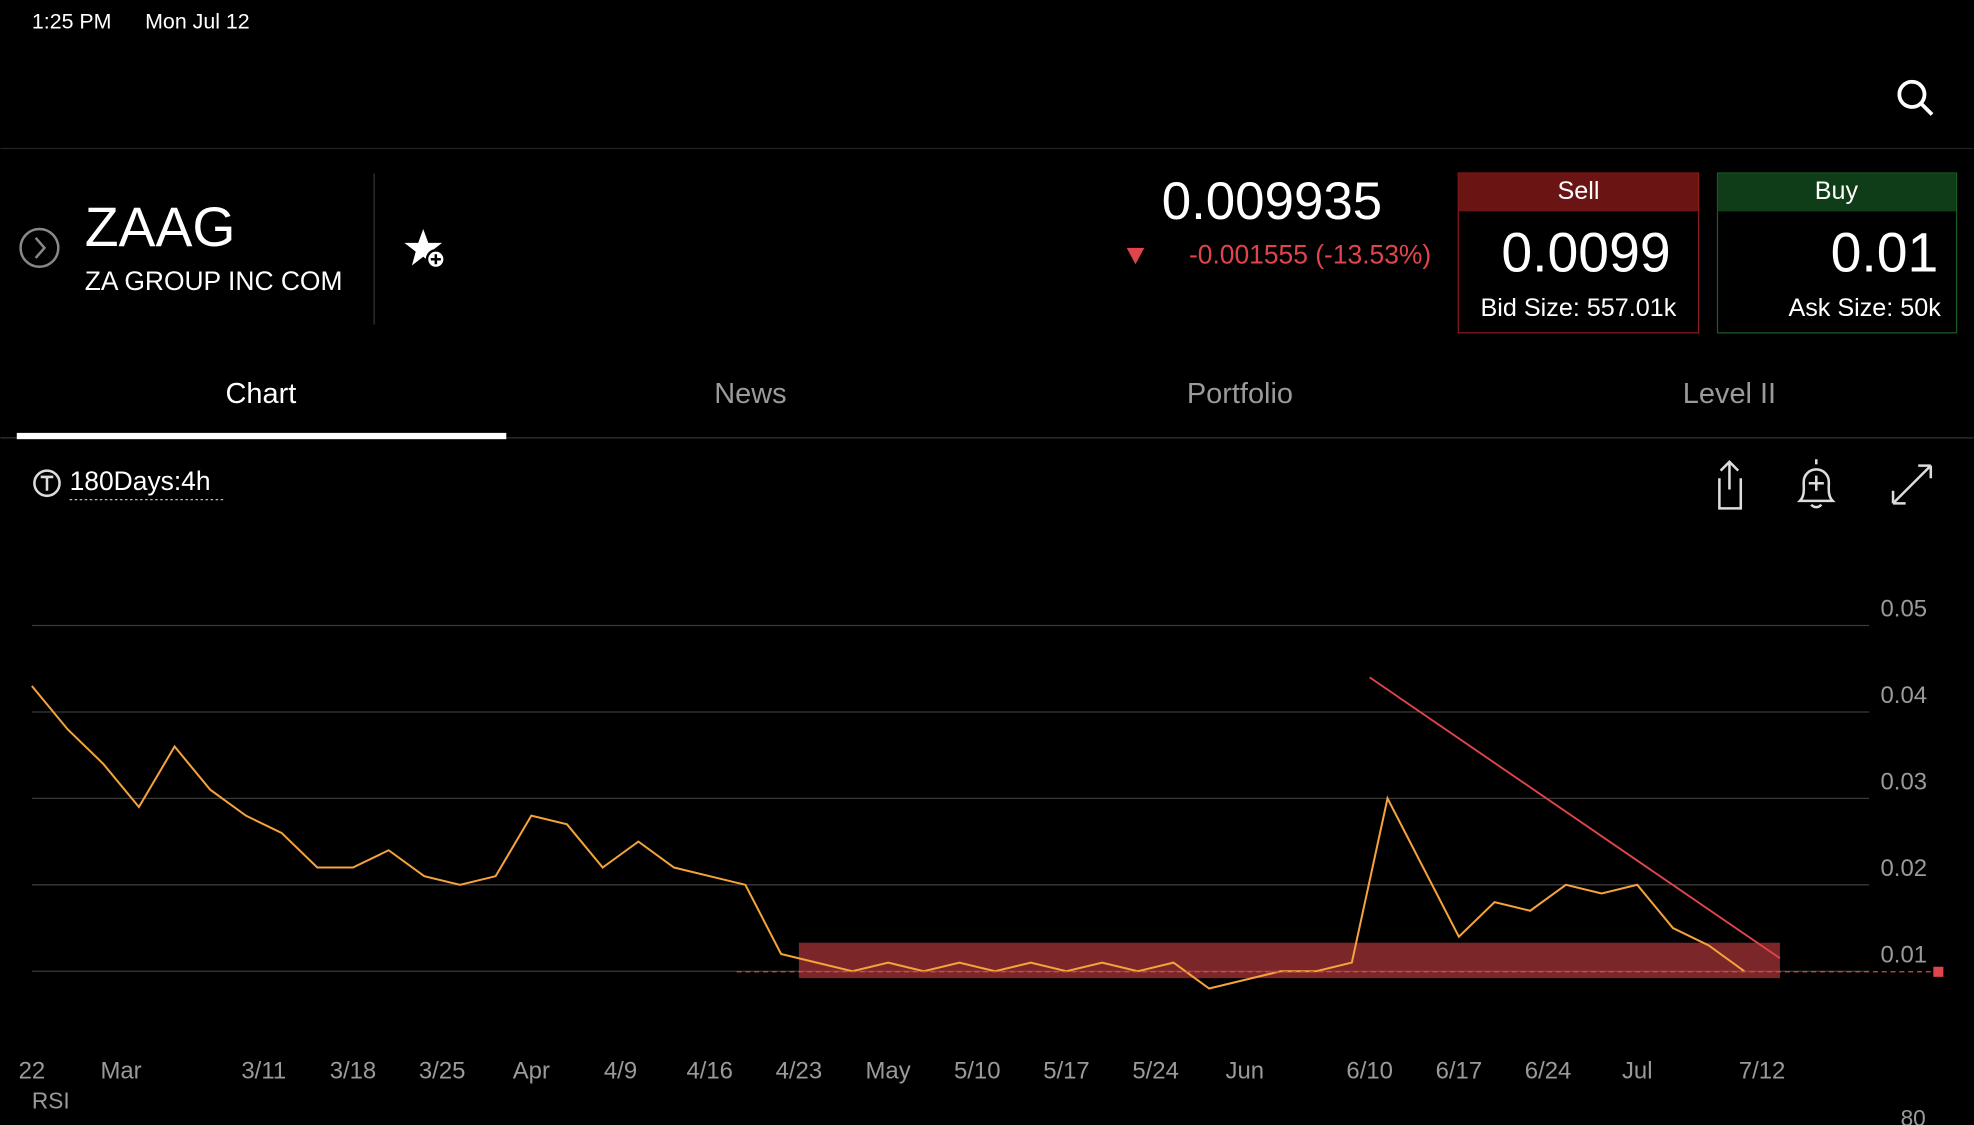 The image size is (1974, 1125). I want to click on x-tick-label: May, so click(888, 1070).